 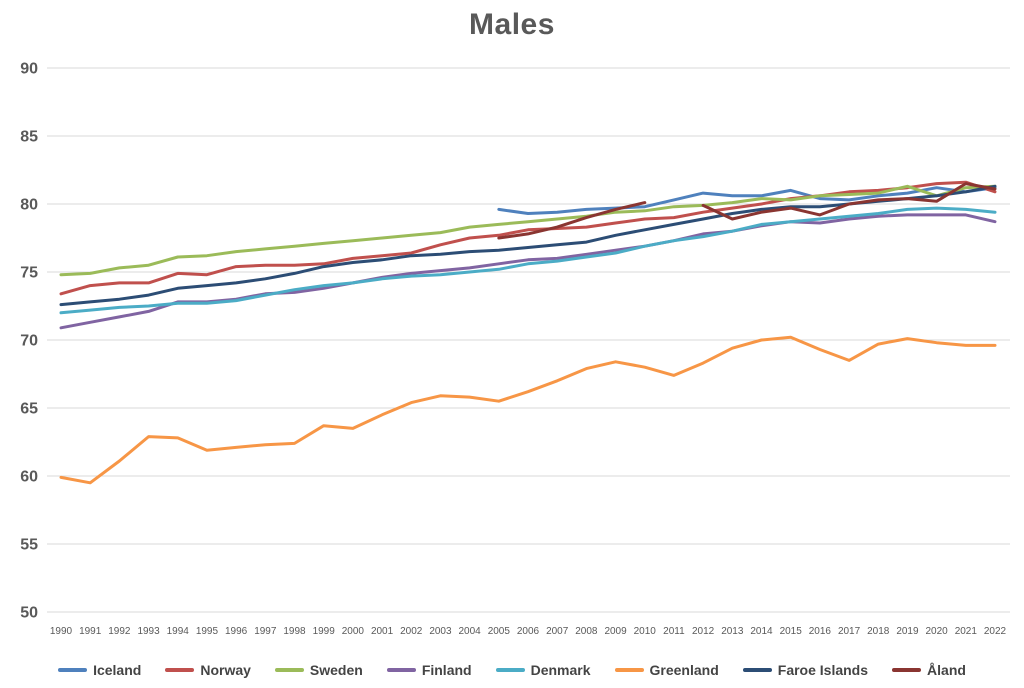 I want to click on x-axis-tick-label-2012: 2012, so click(x=703, y=631).